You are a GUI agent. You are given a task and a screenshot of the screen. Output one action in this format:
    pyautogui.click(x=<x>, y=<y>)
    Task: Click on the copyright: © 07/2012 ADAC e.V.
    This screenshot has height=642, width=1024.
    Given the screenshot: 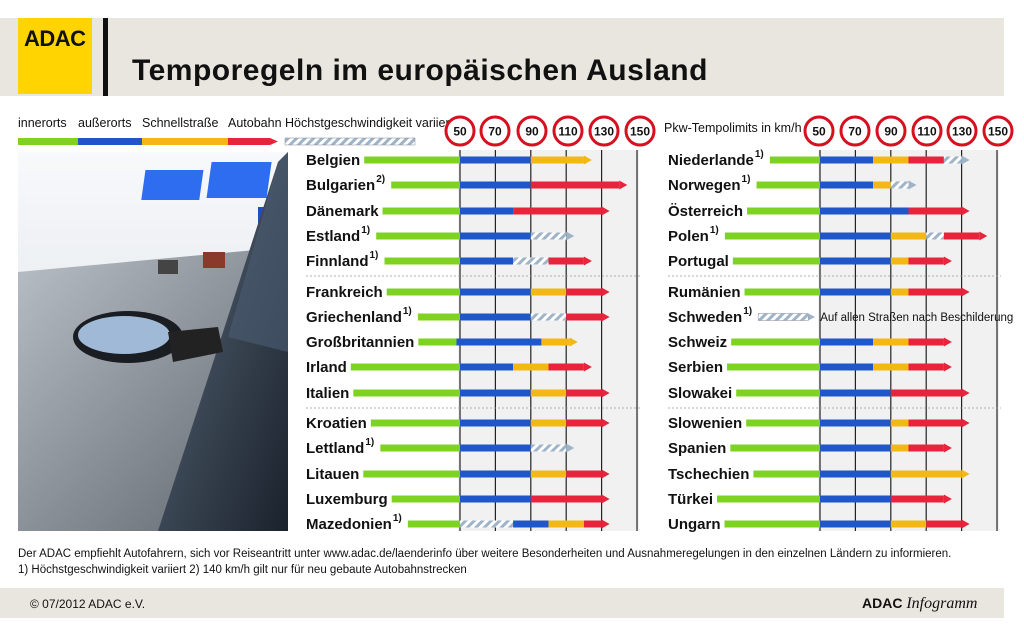 What is the action you would take?
    pyautogui.click(x=88, y=604)
    